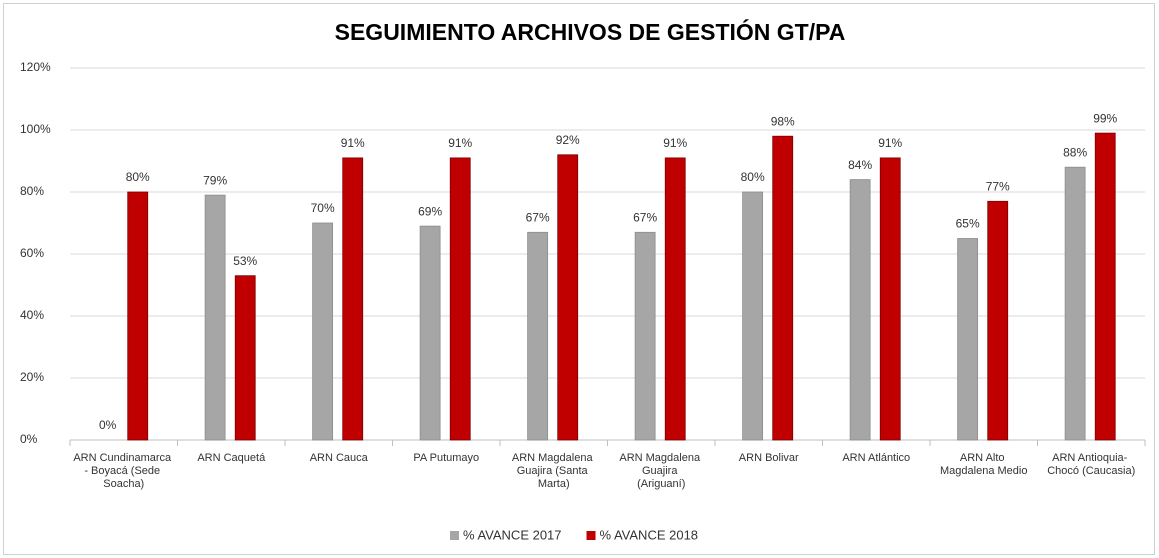  What do you see at coordinates (215, 180) in the screenshot?
I see `data-label: 79%` at bounding box center [215, 180].